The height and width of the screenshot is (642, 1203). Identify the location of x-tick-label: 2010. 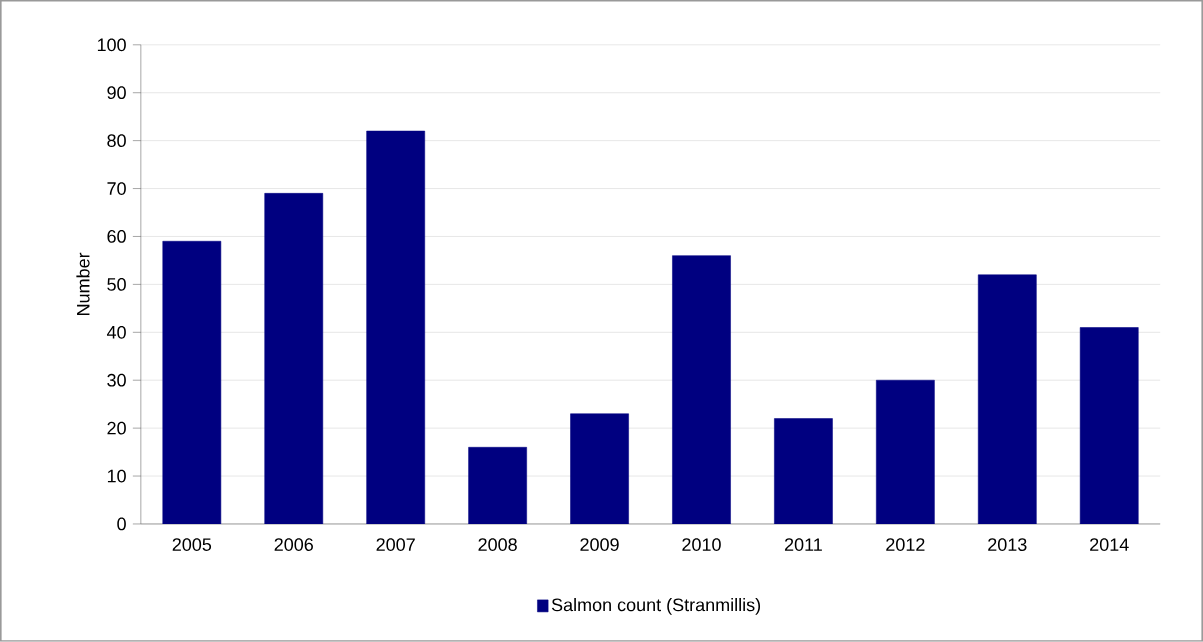
(701, 545).